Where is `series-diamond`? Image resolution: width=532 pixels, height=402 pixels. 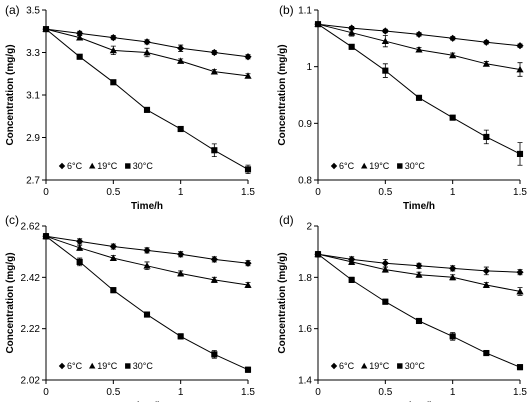
series-diamond is located at coordinates (419, 35).